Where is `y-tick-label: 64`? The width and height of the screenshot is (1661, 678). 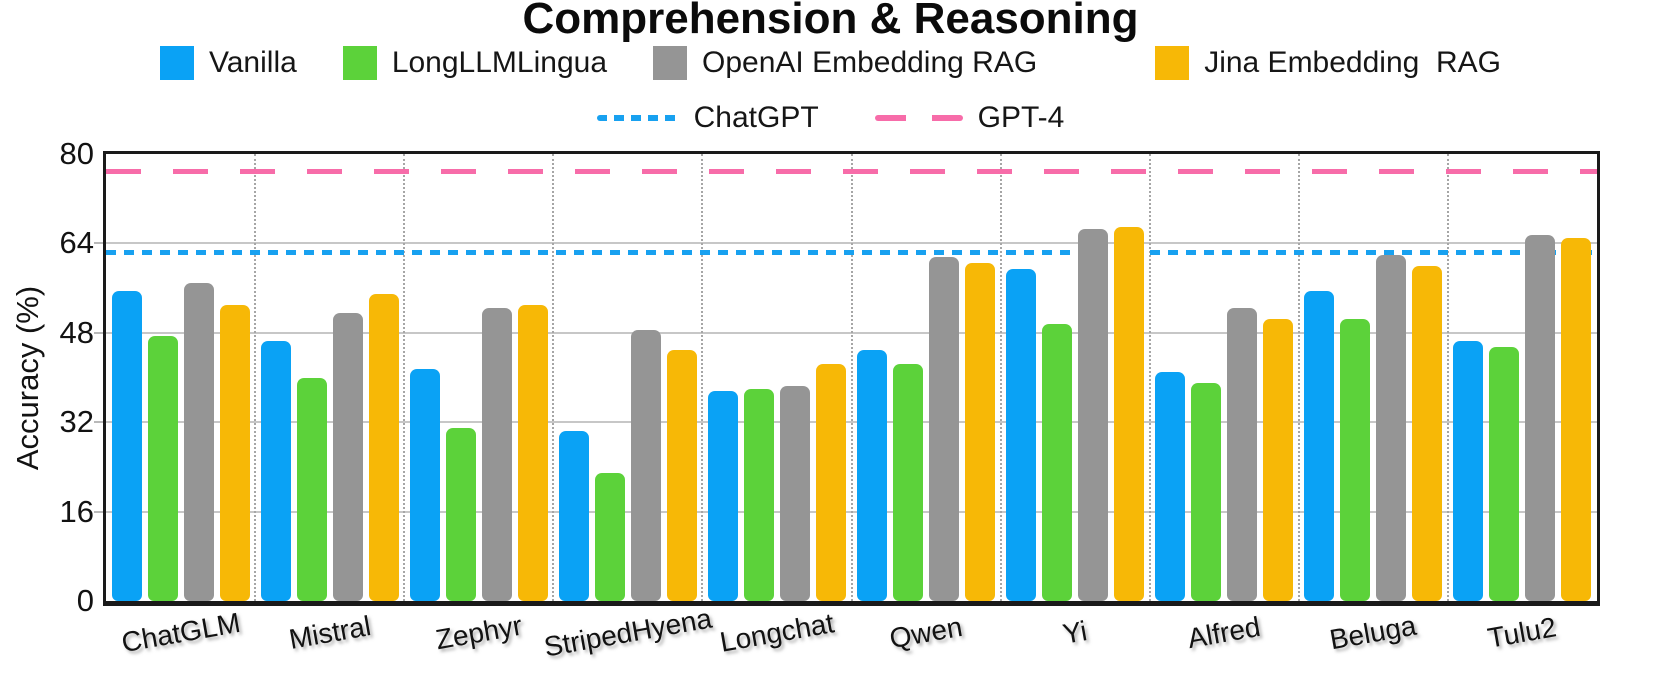
y-tick-label: 64 is located at coordinates (76, 243).